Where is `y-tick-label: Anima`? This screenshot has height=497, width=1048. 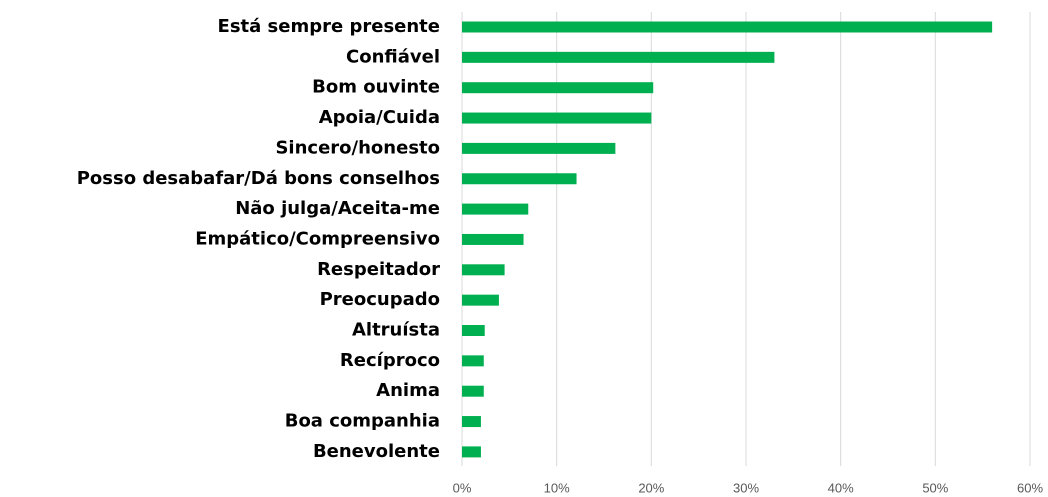
y-tick-label: Anima is located at coordinates (408, 390).